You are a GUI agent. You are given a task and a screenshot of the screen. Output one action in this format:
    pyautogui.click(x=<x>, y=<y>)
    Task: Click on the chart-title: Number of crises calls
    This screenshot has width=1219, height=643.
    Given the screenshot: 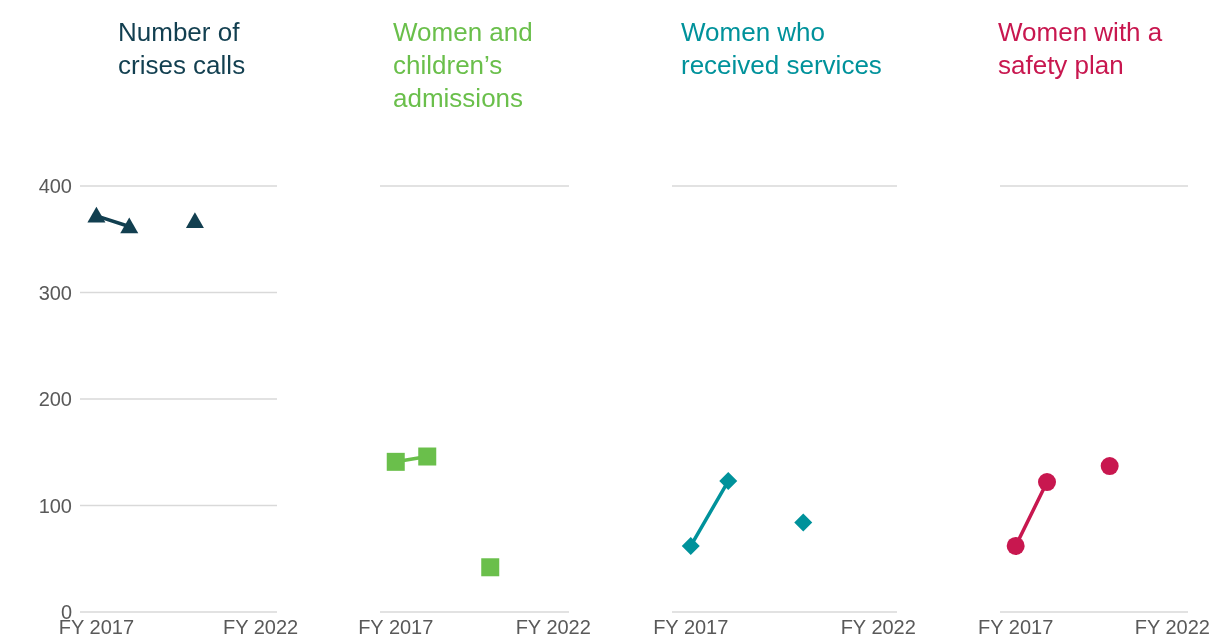 What is the action you would take?
    pyautogui.click(x=182, y=49)
    